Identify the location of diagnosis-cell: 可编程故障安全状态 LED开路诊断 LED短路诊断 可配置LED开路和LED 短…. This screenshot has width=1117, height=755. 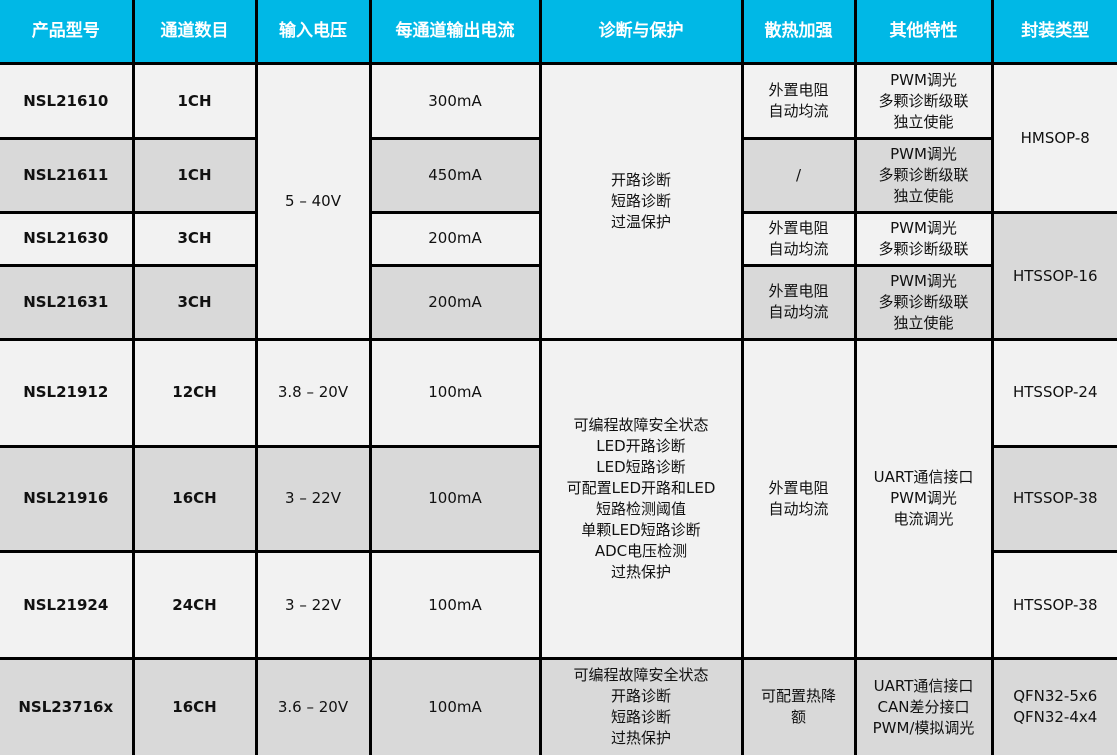
(641, 498).